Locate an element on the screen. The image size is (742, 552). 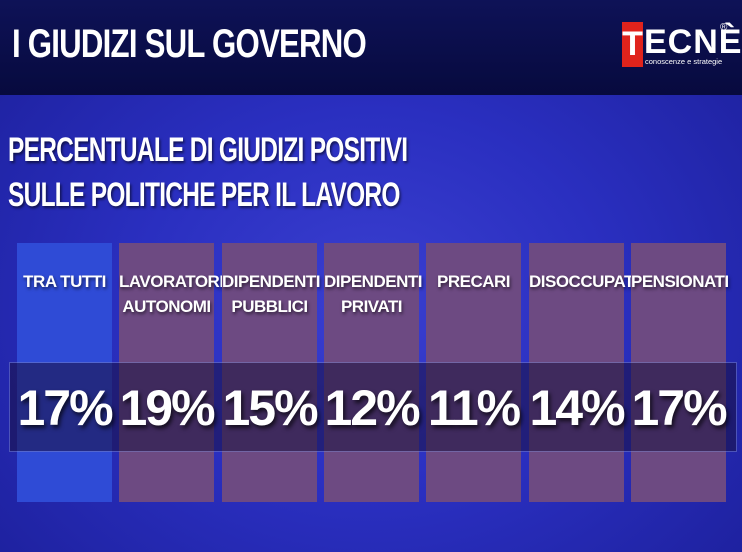
value-label: 11% is located at coordinates (474, 408).